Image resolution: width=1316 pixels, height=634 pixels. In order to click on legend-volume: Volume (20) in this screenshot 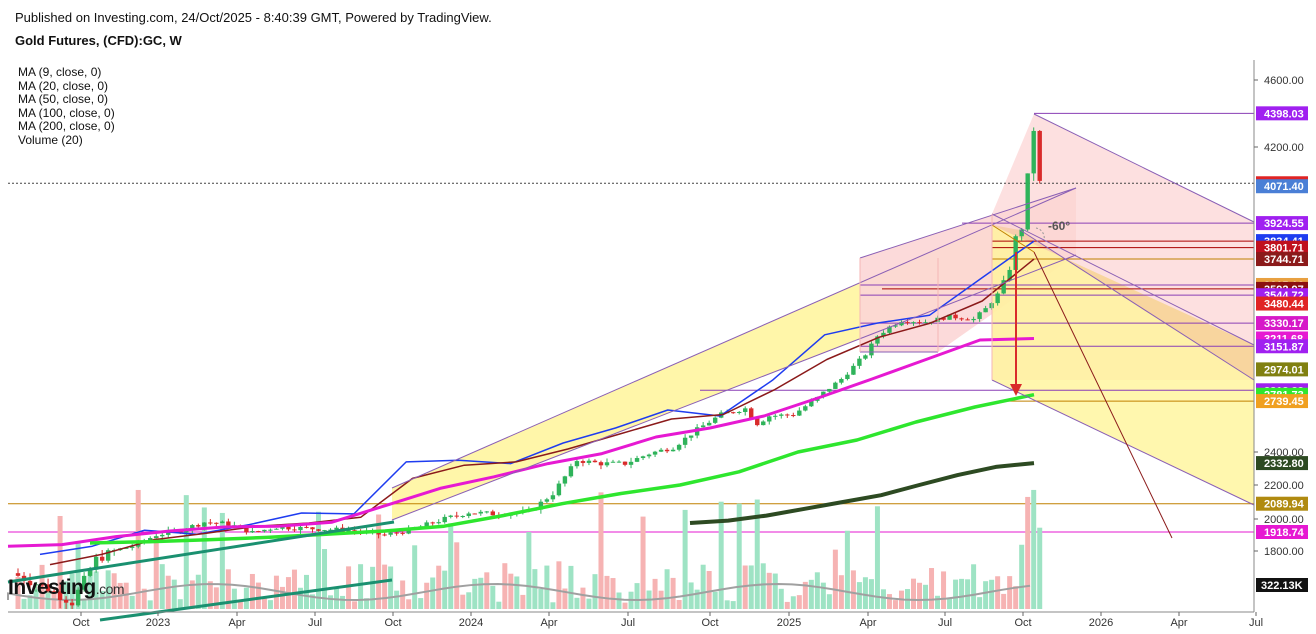, I will do `click(50, 139)`.